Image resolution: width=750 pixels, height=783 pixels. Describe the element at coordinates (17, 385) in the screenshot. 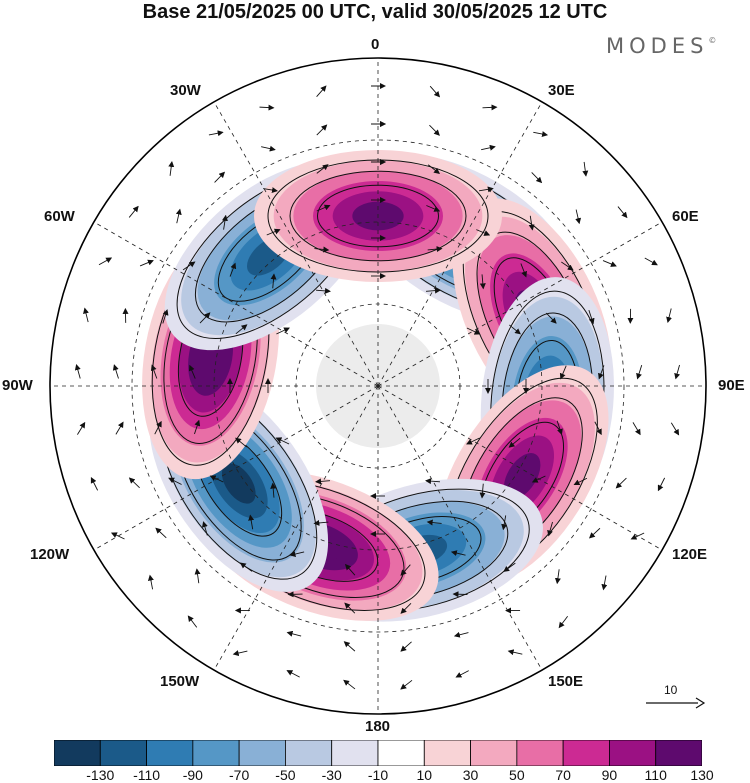

I see `lon-label-90w: 90W` at that location.